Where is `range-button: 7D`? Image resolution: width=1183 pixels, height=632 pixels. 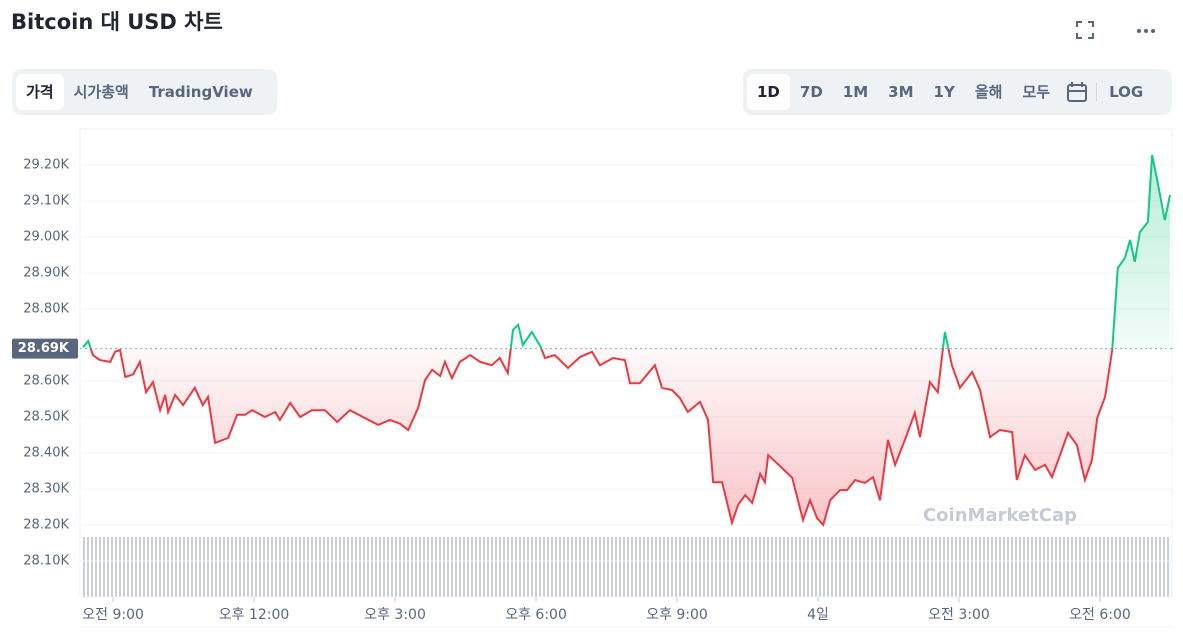 range-button: 7D is located at coordinates (811, 92).